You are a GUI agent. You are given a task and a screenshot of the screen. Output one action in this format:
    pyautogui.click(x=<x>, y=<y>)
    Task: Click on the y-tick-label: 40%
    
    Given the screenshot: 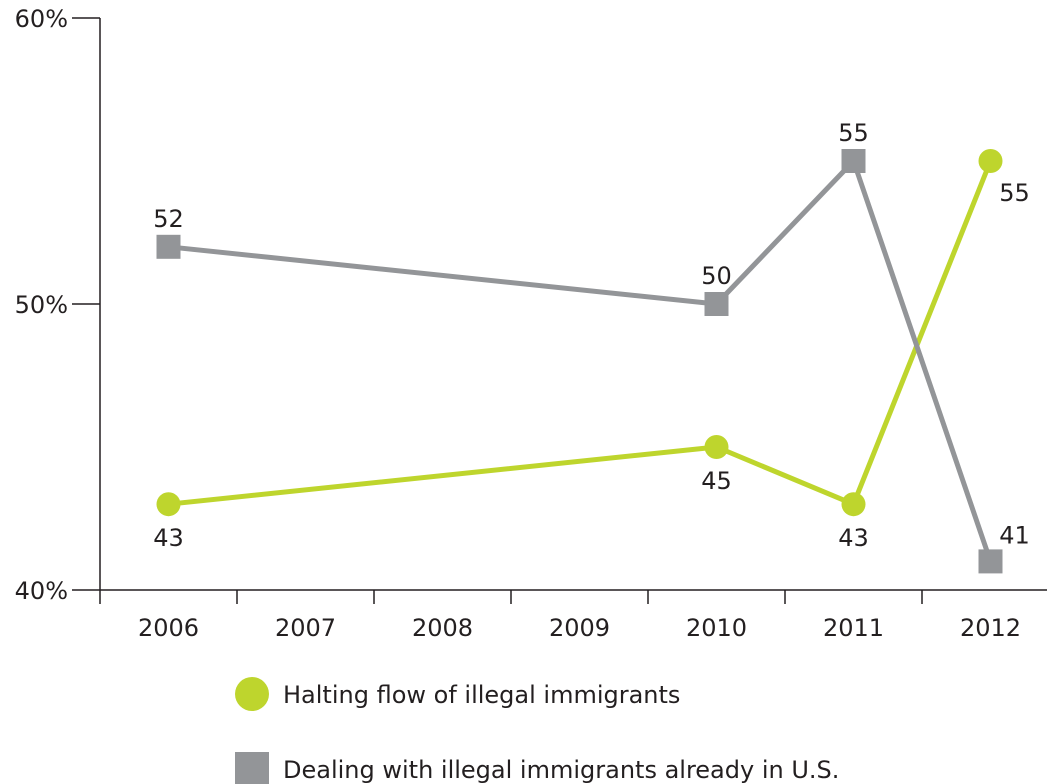 What is the action you would take?
    pyautogui.click(x=41, y=591)
    